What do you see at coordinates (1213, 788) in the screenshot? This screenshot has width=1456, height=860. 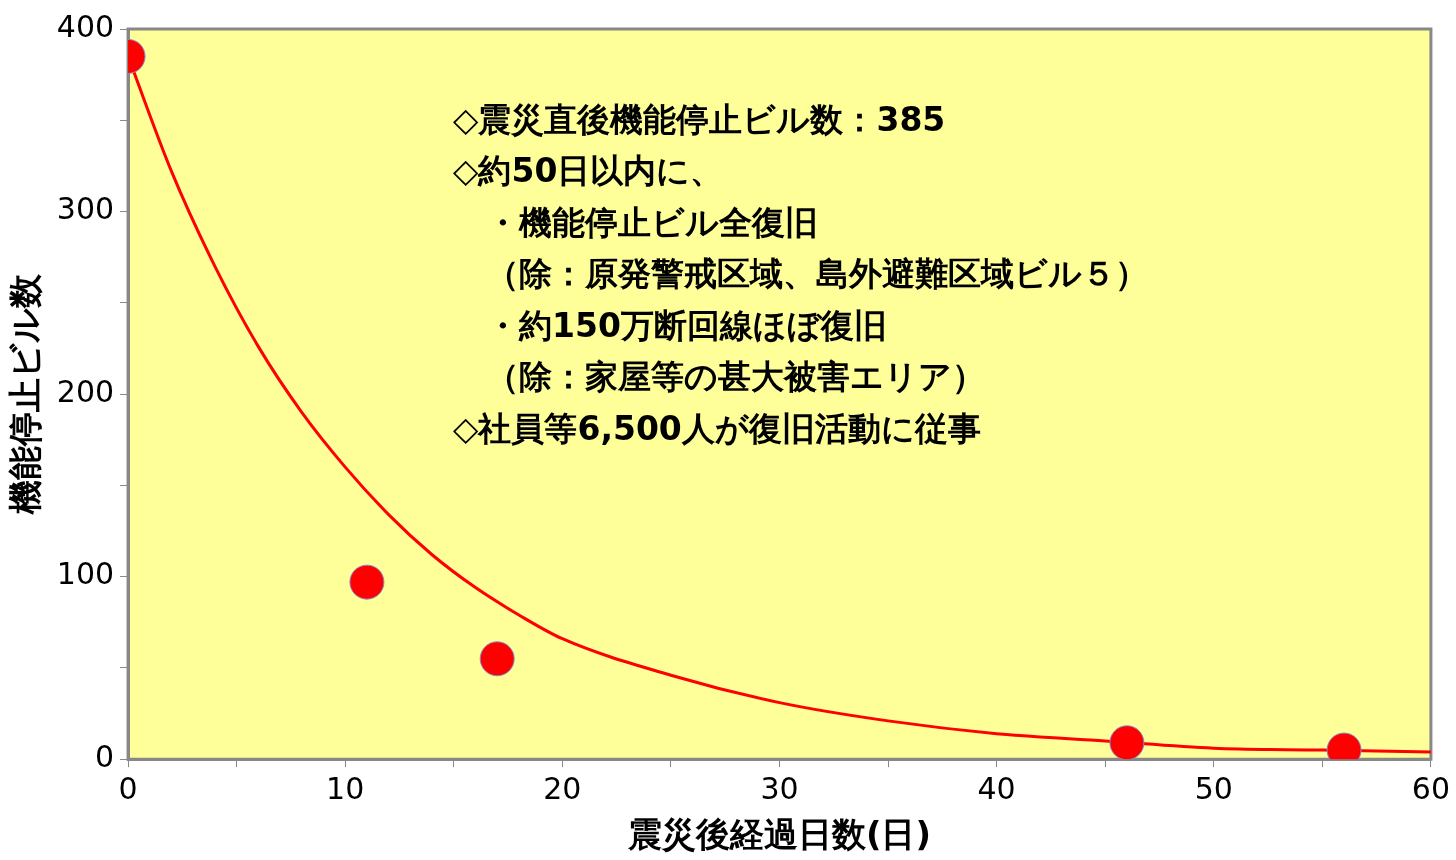 I see `x-tick-label: 50` at bounding box center [1213, 788].